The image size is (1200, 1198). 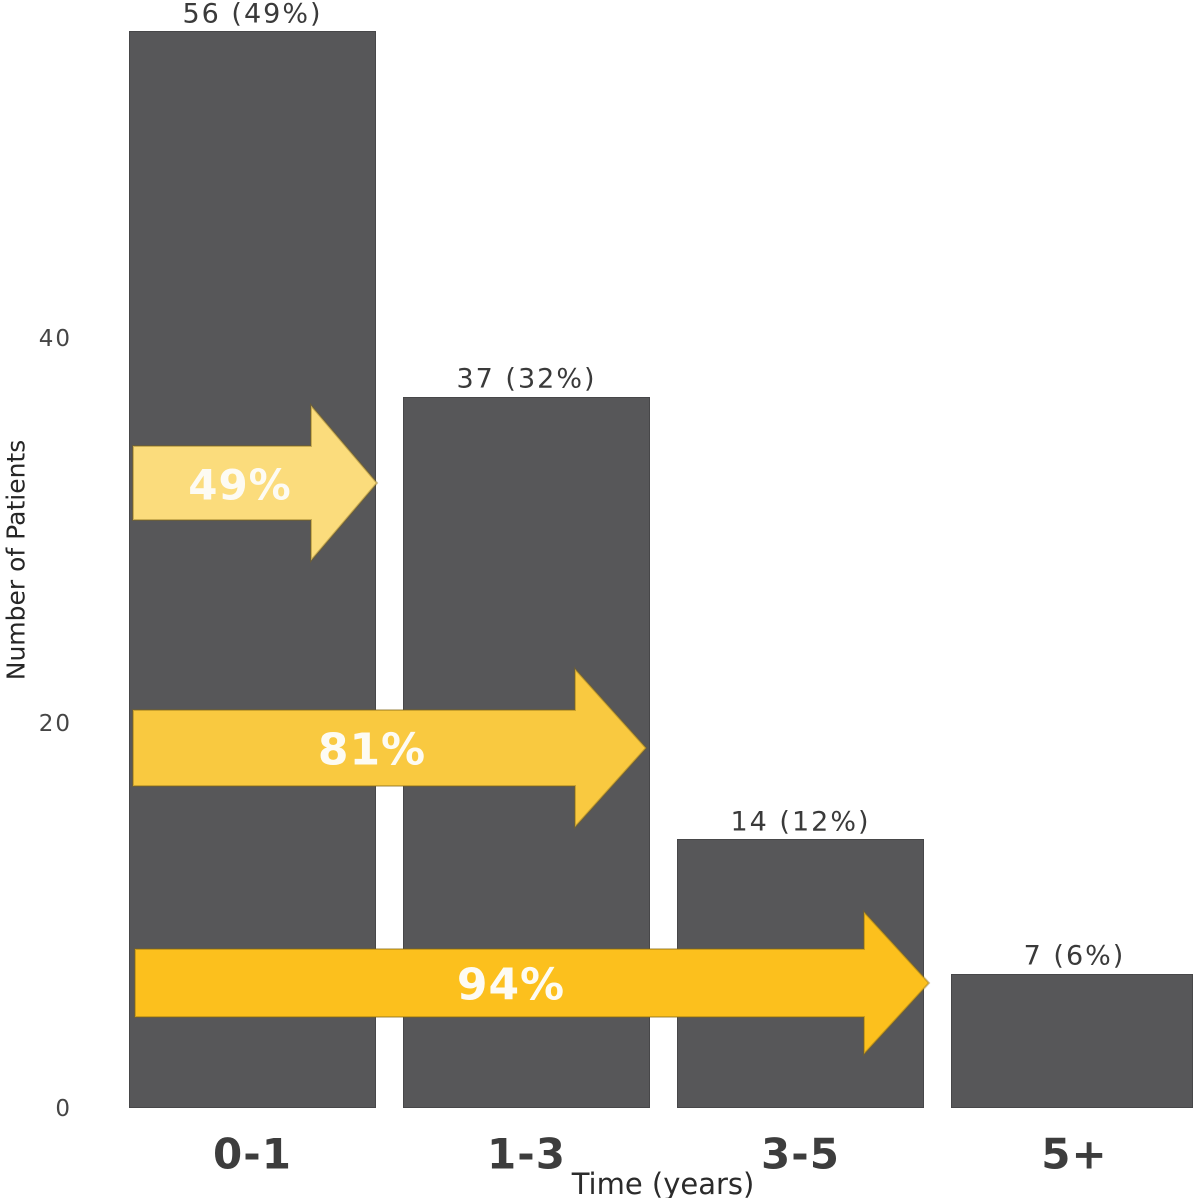 I want to click on y-tick-20: 20, so click(x=55, y=723).